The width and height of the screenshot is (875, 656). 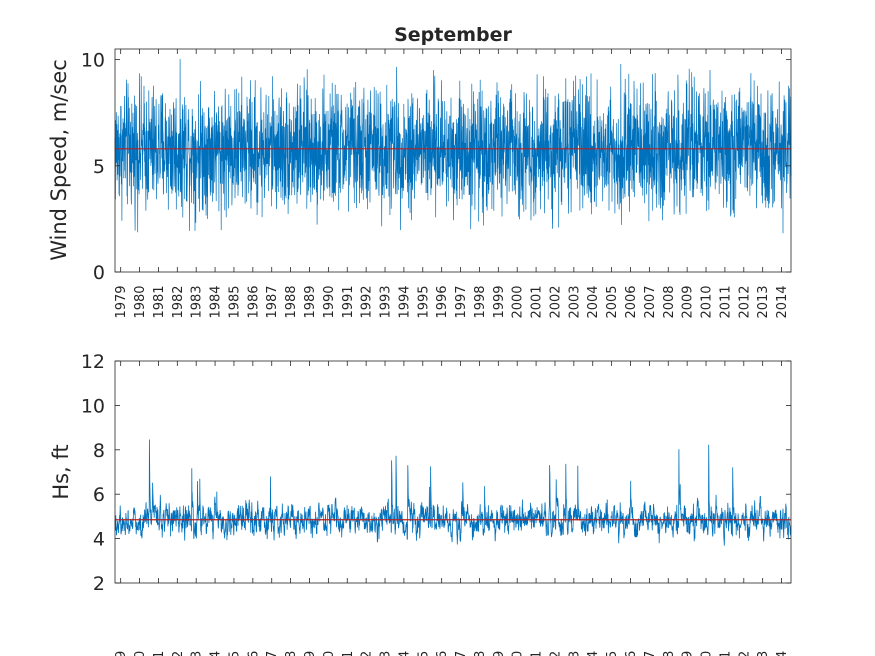 I want to click on wave-height-y-axis-label: Hs, ft, so click(x=61, y=471).